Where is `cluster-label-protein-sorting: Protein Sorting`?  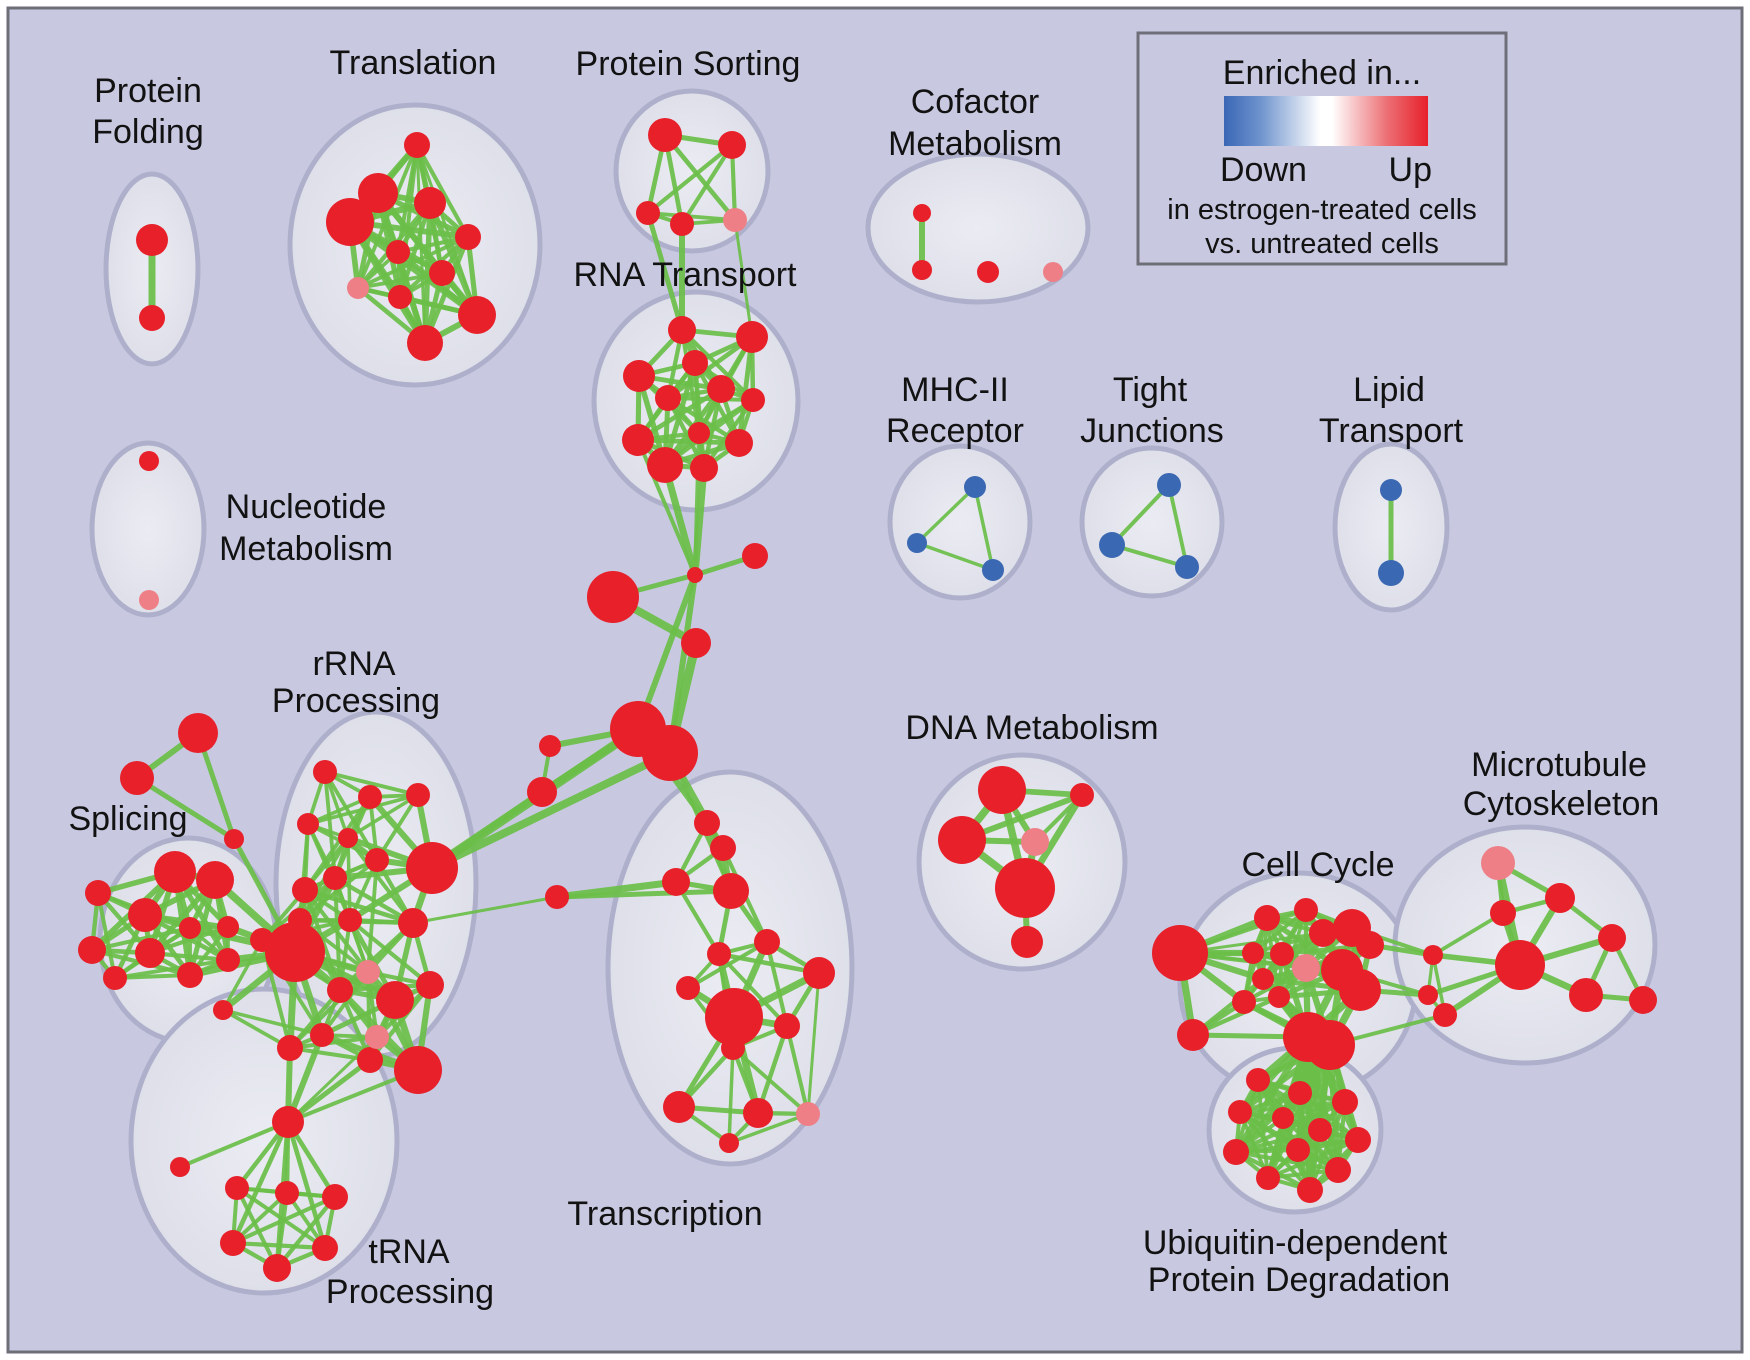
cluster-label-protein-sorting: Protein Sorting is located at coordinates (688, 64).